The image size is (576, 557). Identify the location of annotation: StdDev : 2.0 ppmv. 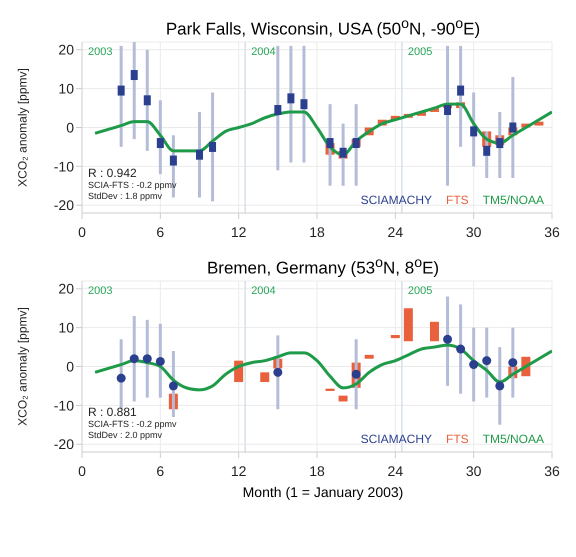
(126, 435).